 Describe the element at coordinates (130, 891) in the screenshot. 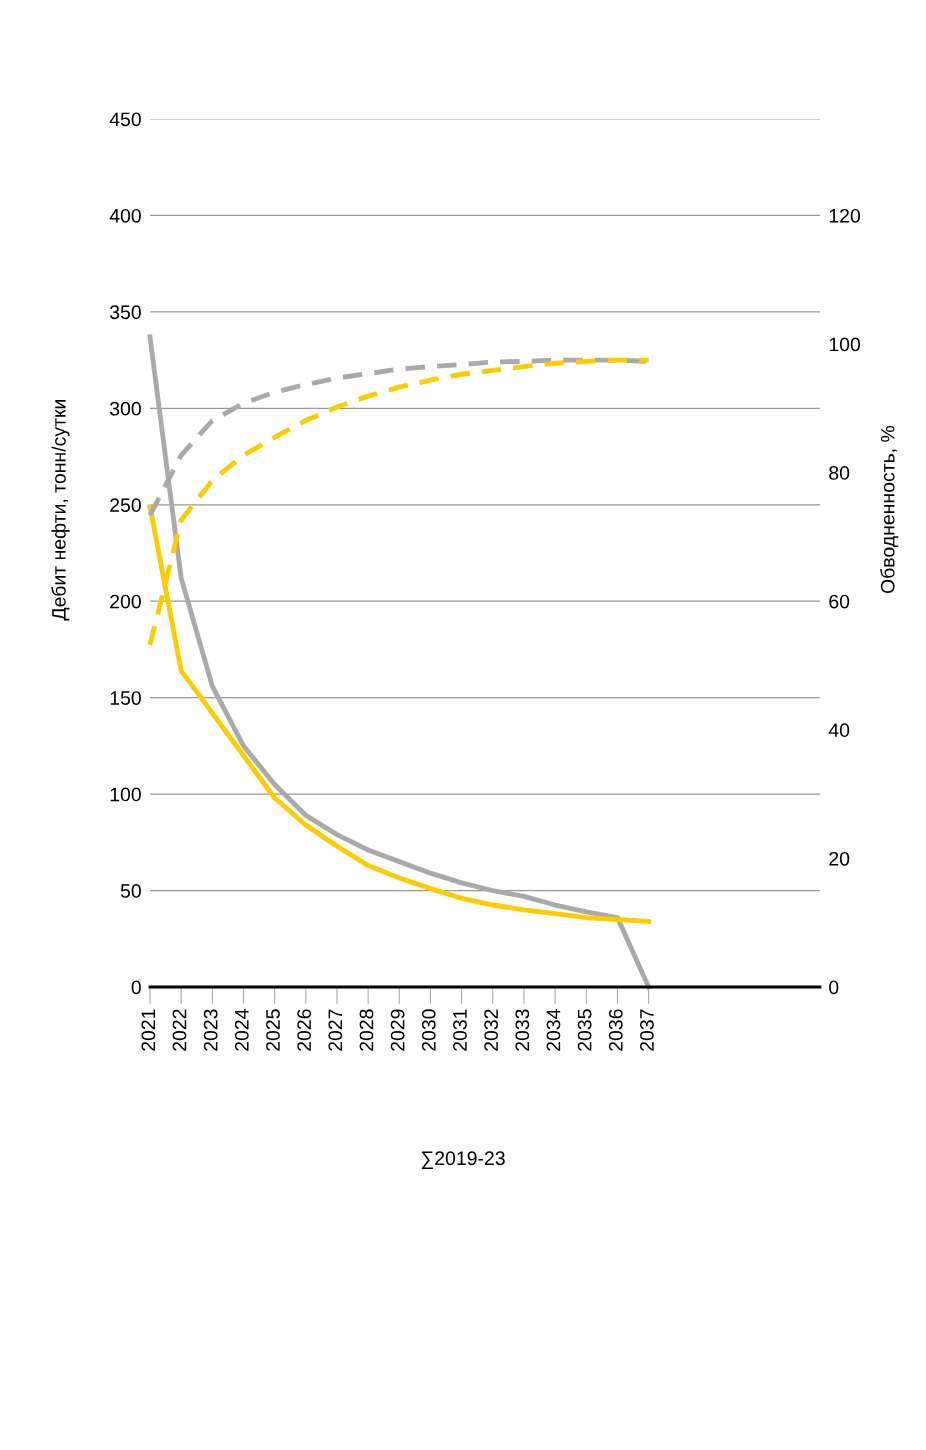

I see `y-tick-label: 50` at that location.